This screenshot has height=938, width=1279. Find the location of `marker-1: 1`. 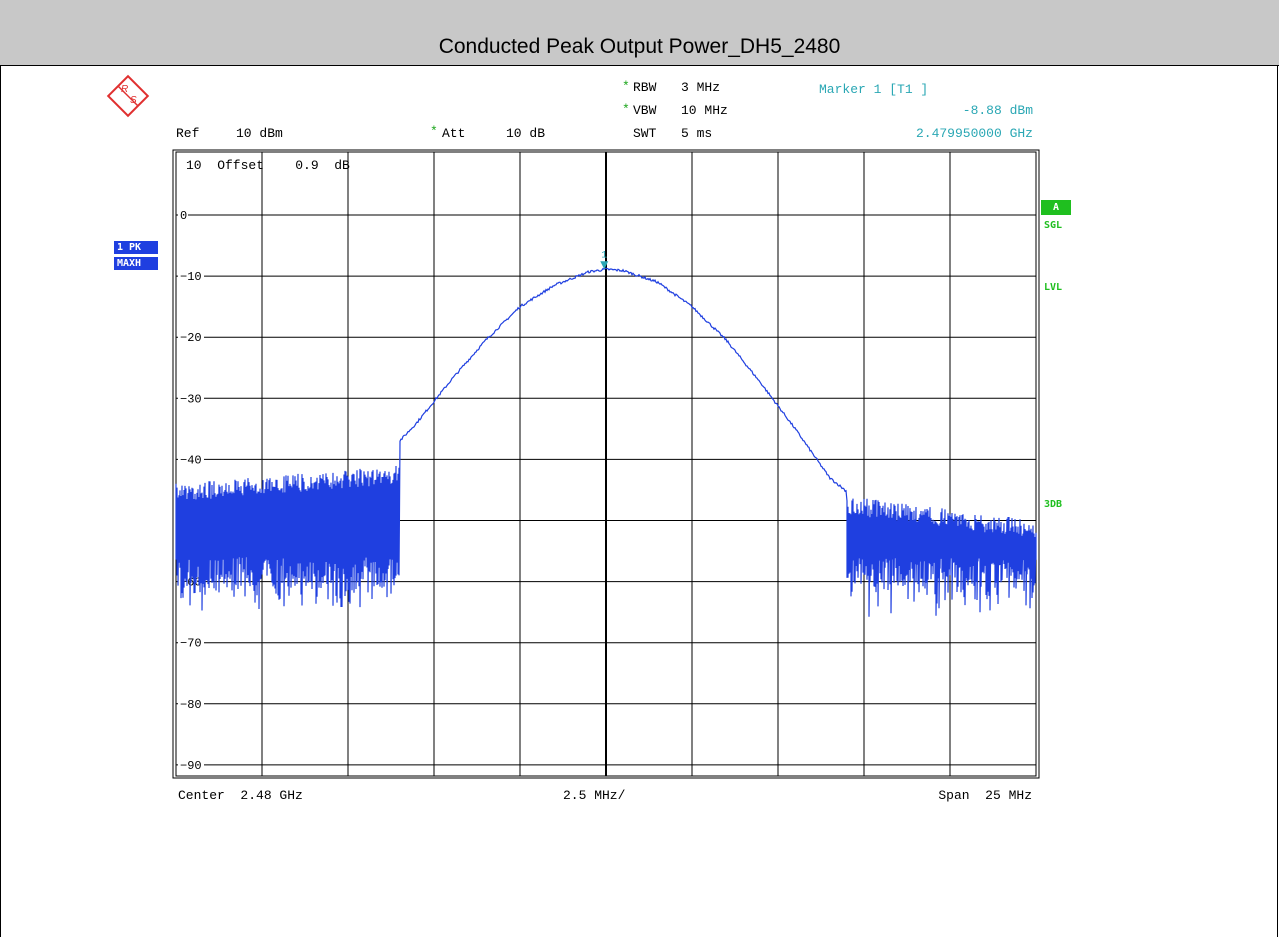

marker-1: 1 is located at coordinates (604, 260).